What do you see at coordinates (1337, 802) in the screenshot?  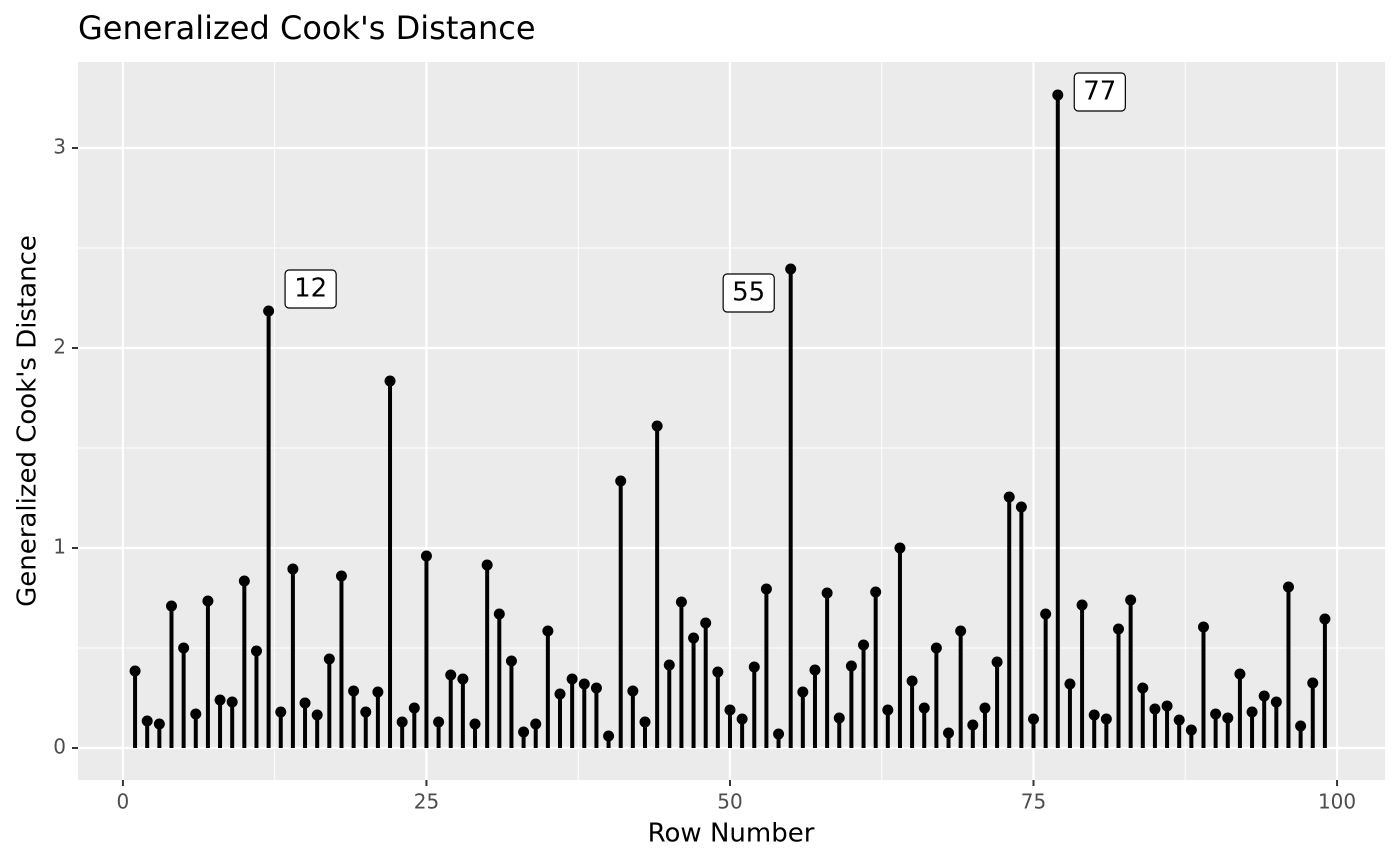 I see `x-tick-label: 100` at bounding box center [1337, 802].